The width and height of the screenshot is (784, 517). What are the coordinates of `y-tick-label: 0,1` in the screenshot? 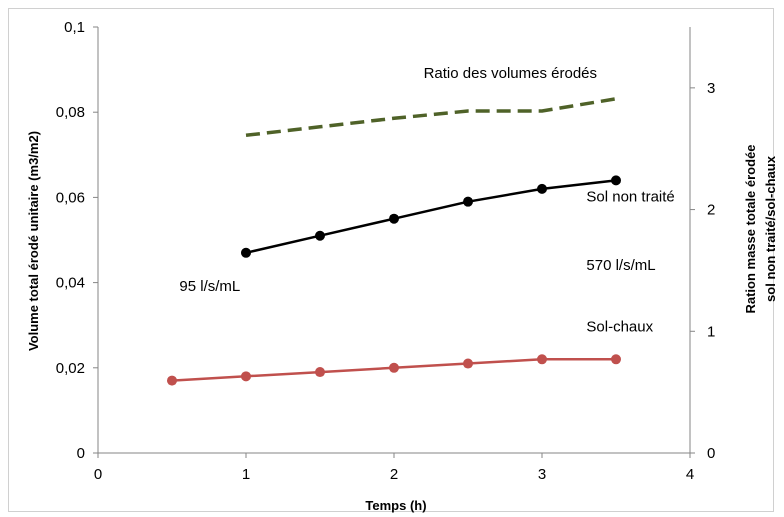 It's located at (74, 27).